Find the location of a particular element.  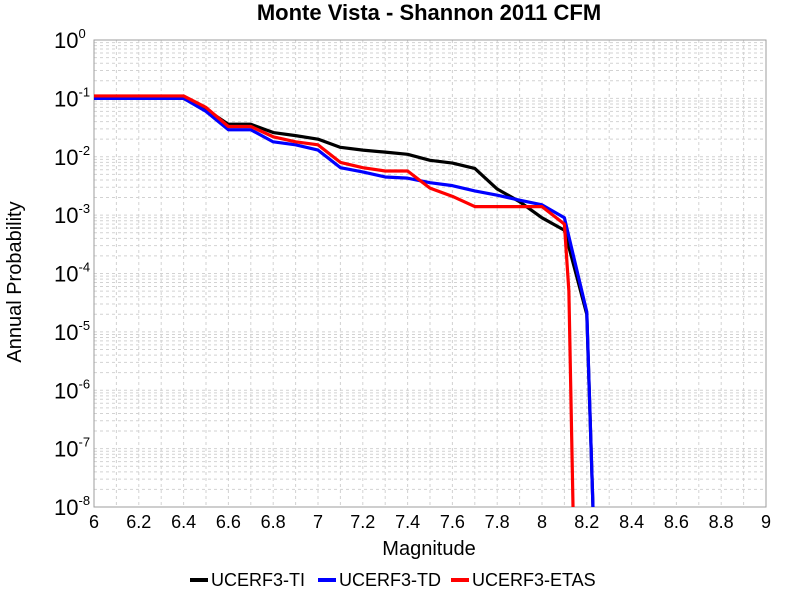

y-tick-label: 10⁻⁷ is located at coordinates (72, 448).